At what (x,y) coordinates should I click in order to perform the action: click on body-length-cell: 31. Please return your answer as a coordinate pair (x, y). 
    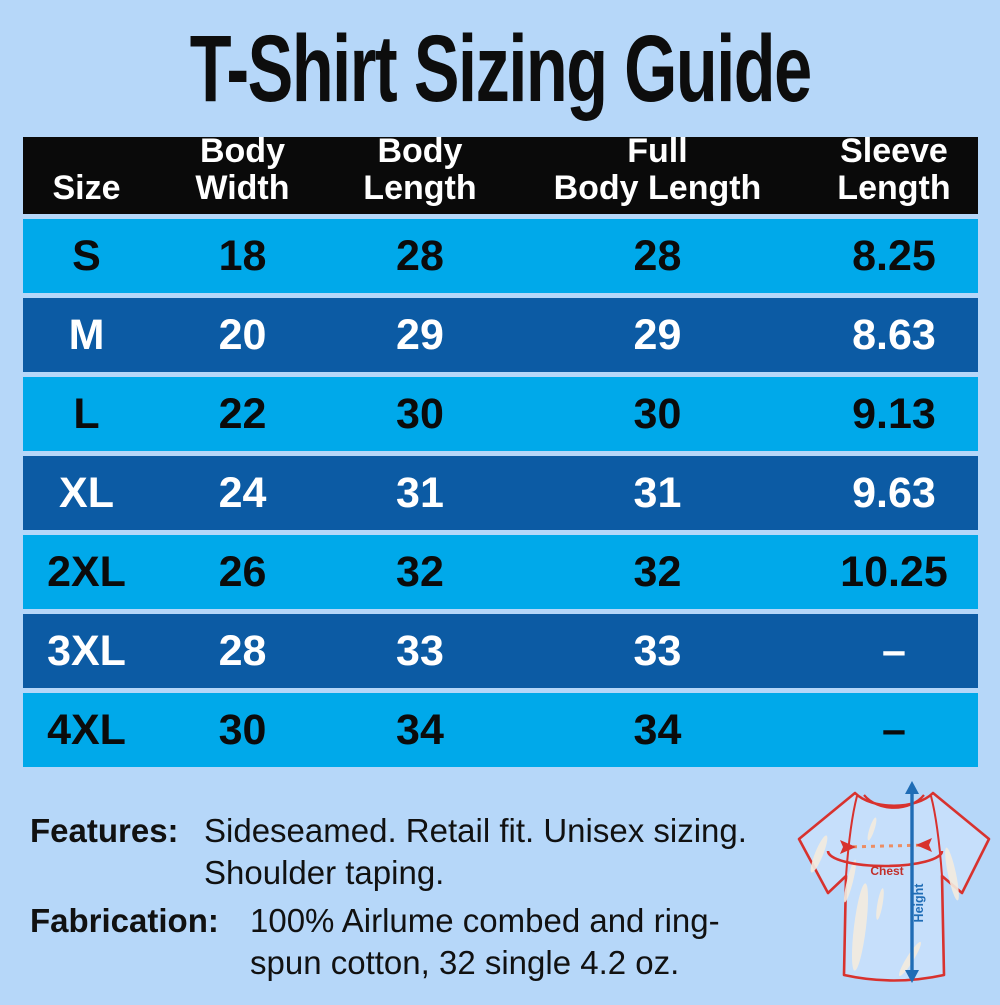
    Looking at the image, I should click on (420, 492).